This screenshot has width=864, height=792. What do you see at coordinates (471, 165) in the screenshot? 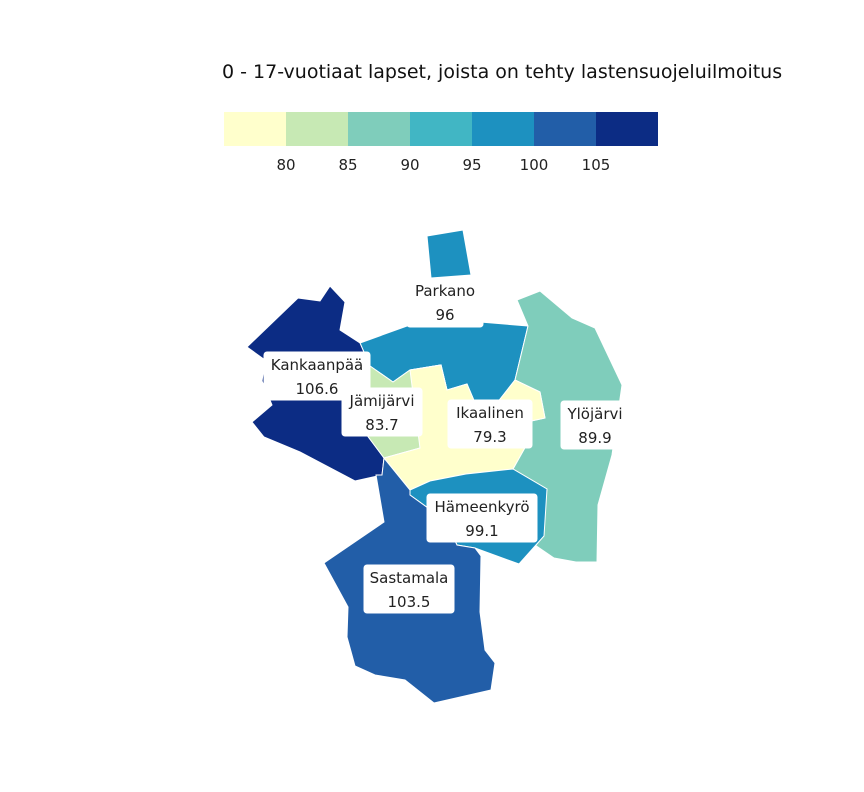
I see `legend-tick-3: 95` at bounding box center [471, 165].